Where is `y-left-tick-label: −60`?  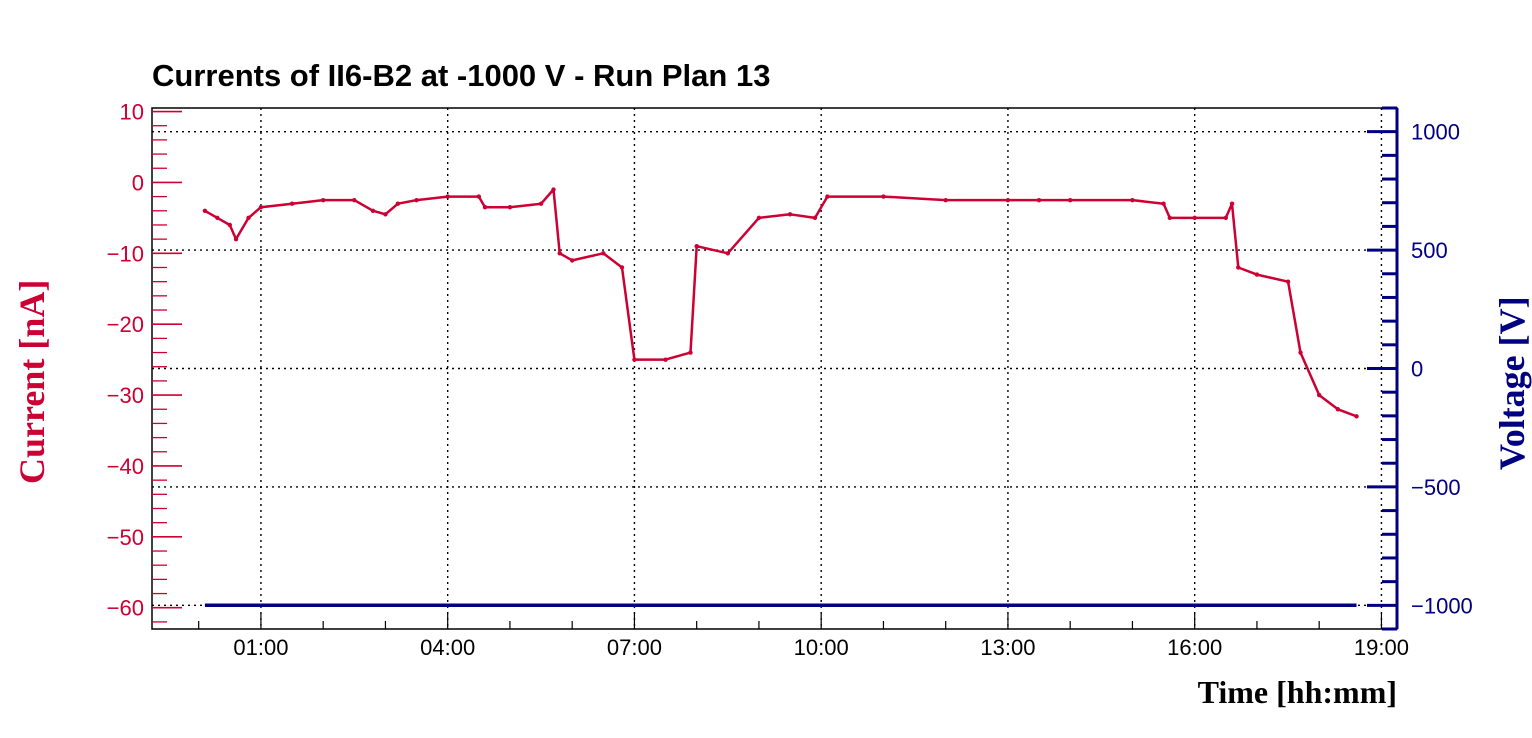
y-left-tick-label: −60 is located at coordinates (125, 608).